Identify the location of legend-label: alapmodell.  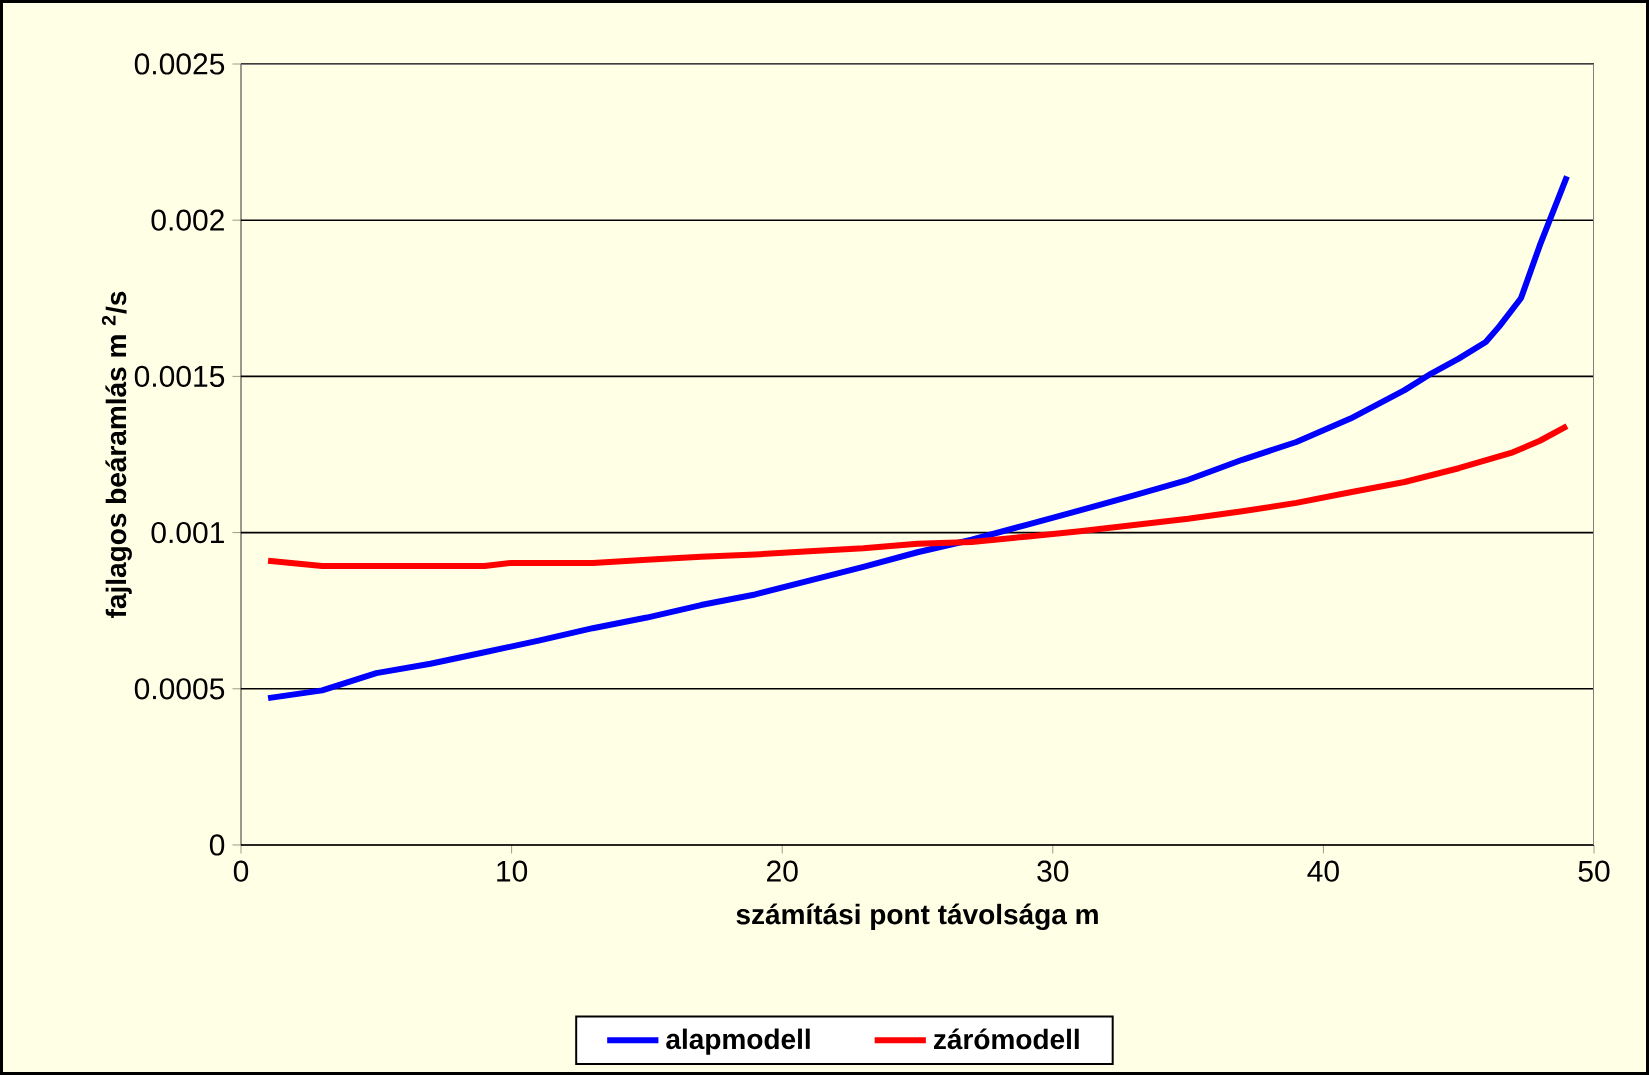
(738, 1041).